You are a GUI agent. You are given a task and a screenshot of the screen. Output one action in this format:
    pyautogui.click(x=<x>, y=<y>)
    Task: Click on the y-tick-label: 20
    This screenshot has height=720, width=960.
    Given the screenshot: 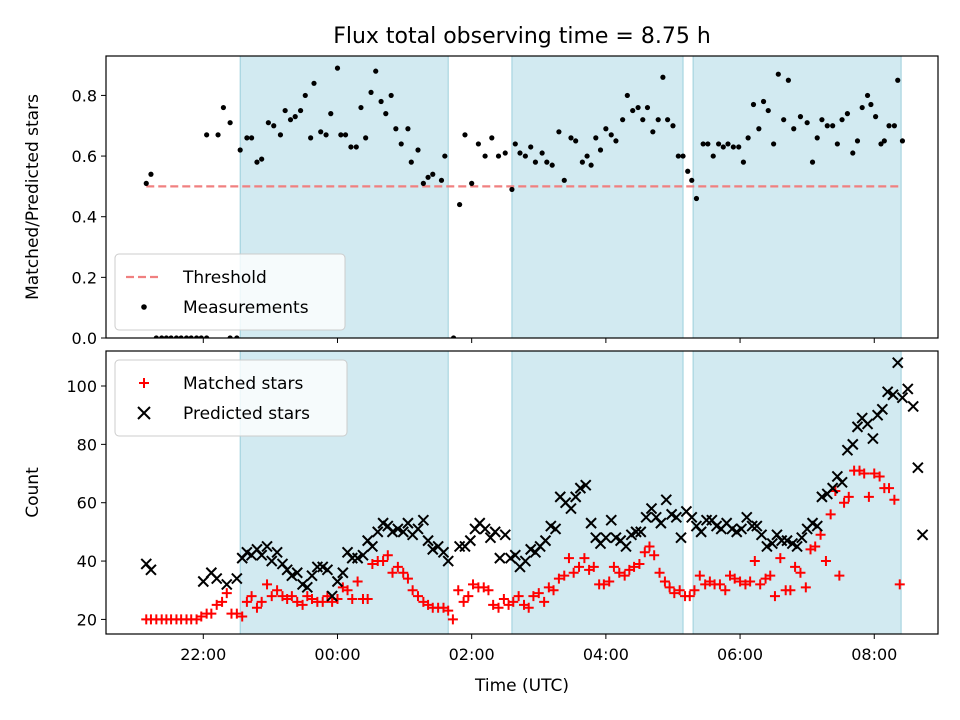 What is the action you would take?
    pyautogui.click(x=87, y=619)
    